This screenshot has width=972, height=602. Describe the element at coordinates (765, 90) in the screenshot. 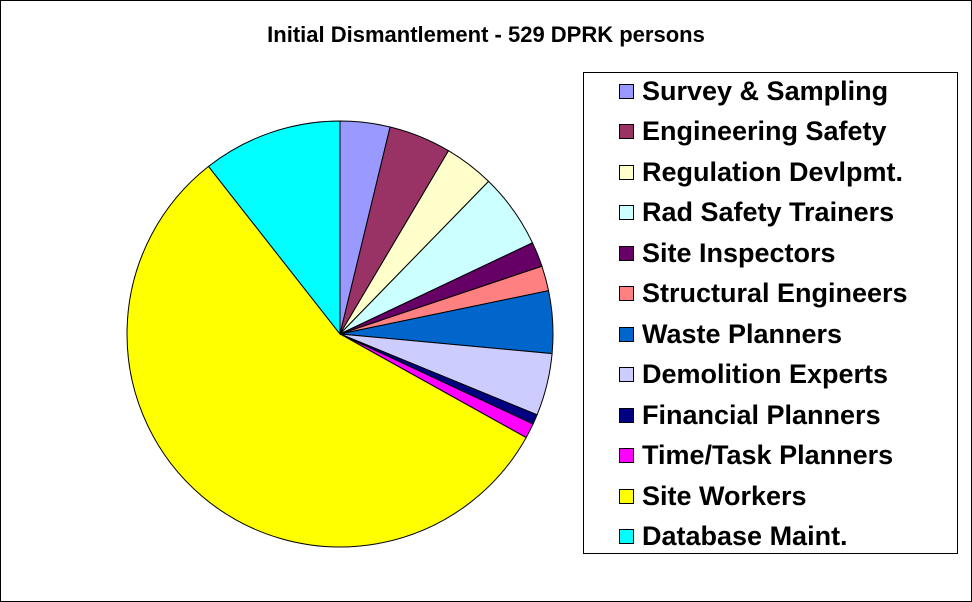

I see `legend-label: Survey & Sampling` at that location.